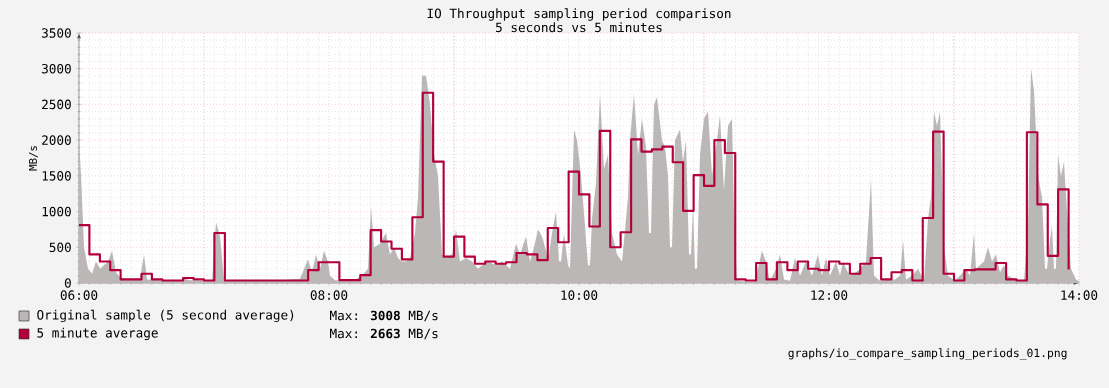 The height and width of the screenshot is (388, 1109). I want to click on x-tick-label: 14:00, so click(1079, 295).